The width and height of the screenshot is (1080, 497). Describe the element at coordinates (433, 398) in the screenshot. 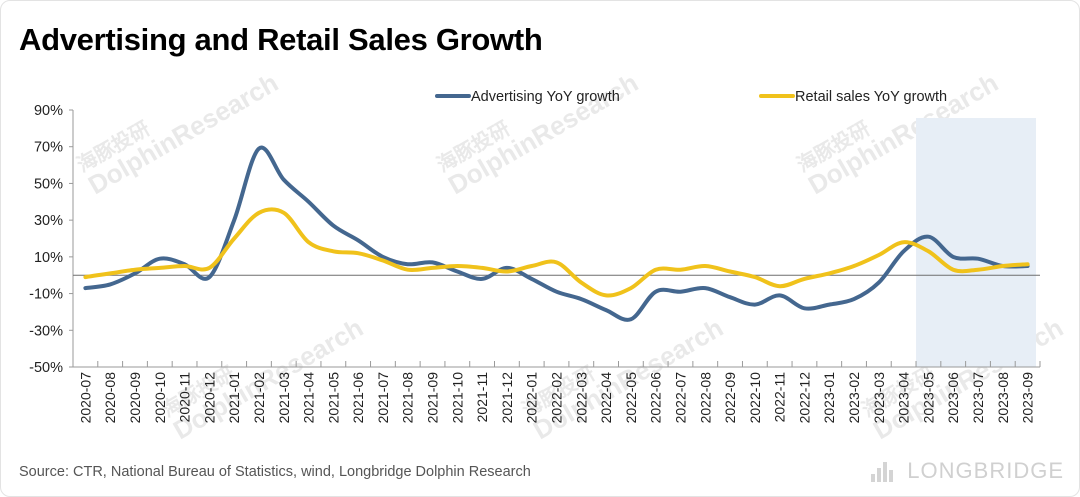

I see `x-tick-label: 2021-09` at that location.